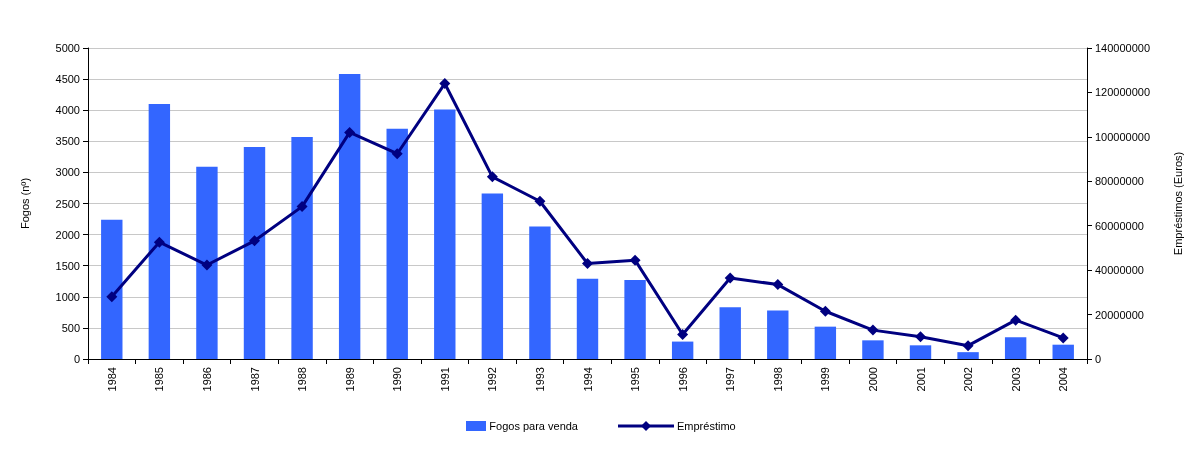 The width and height of the screenshot is (1202, 449). What do you see at coordinates (67, 296) in the screenshot?
I see `y-tick-label: 1000` at bounding box center [67, 296].